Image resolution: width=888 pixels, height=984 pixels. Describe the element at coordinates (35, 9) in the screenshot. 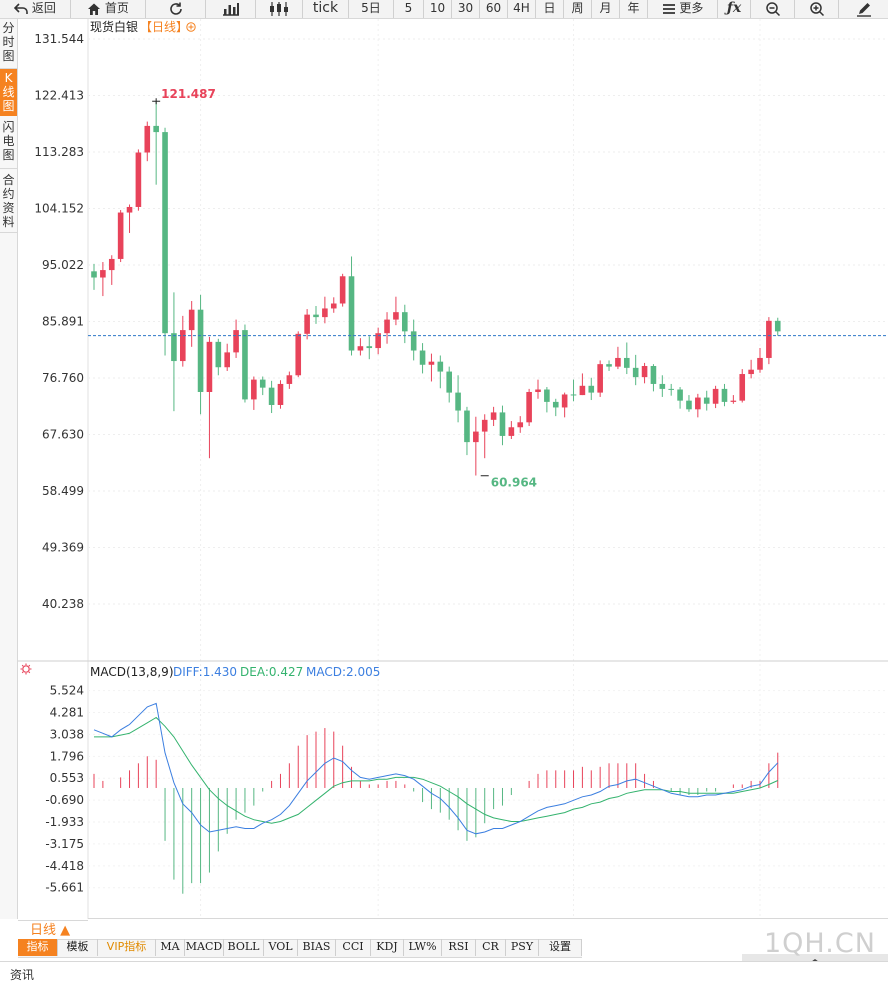

I see `back-button: 返回` at that location.